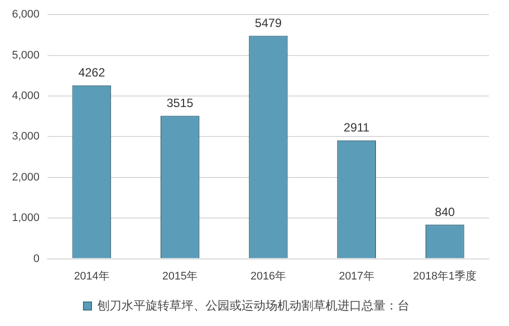  What do you see at coordinates (36, 258) in the screenshot?
I see `y-tick-label: 0` at bounding box center [36, 258].